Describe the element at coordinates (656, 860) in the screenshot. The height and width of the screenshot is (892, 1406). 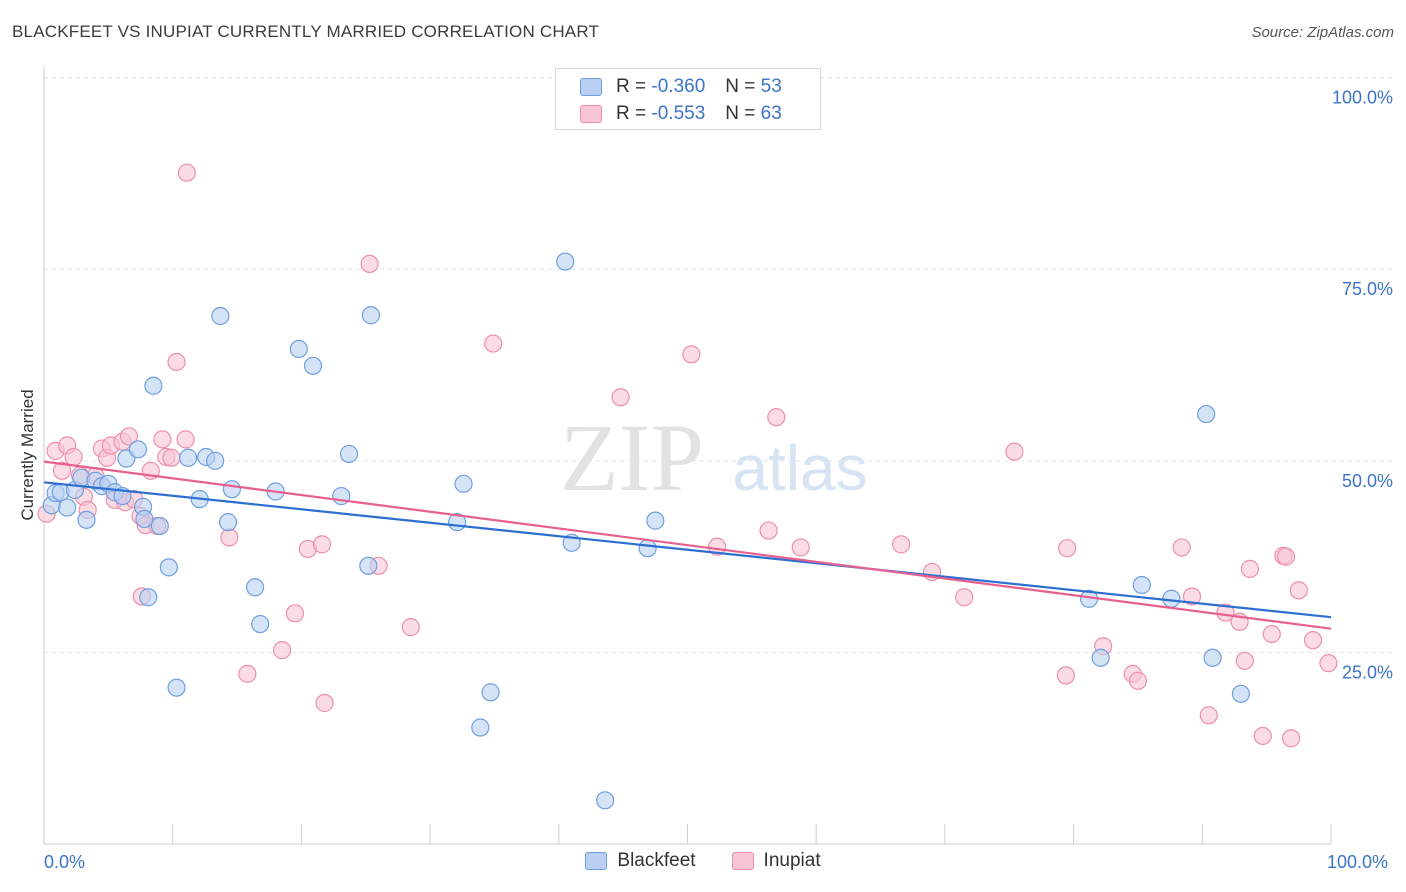
I see `legend-label-blackfeet: Blackfeet` at that location.